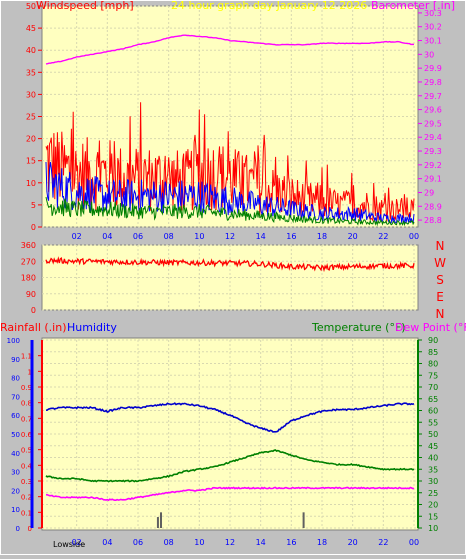 This screenshot has width=466, height=559. I want to click on humidity-tick-label: 100, so click(13, 341).